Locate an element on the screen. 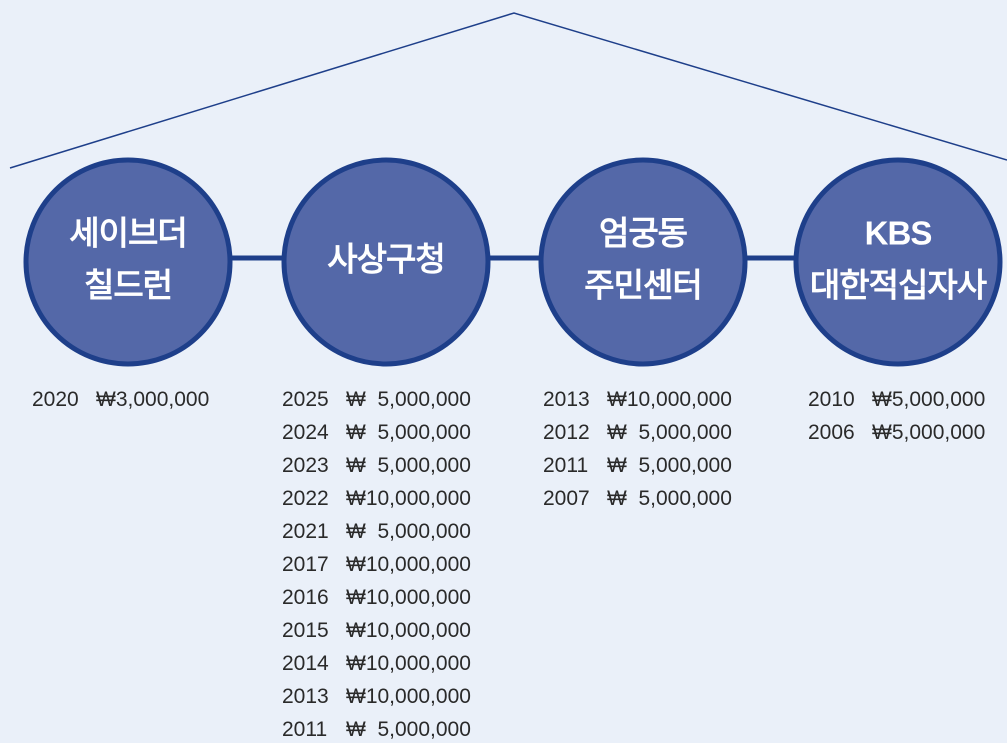  node-label: 주민센터 is located at coordinates (642, 285).